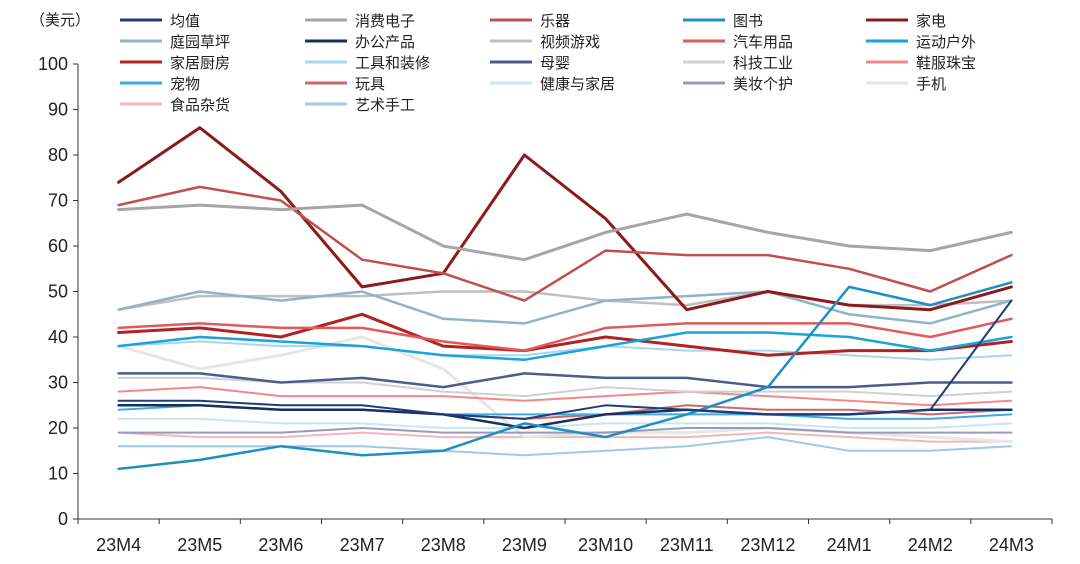 This screenshot has width=1080, height=564. What do you see at coordinates (946, 42) in the screenshot?
I see `legend-label: 运动户外` at bounding box center [946, 42].